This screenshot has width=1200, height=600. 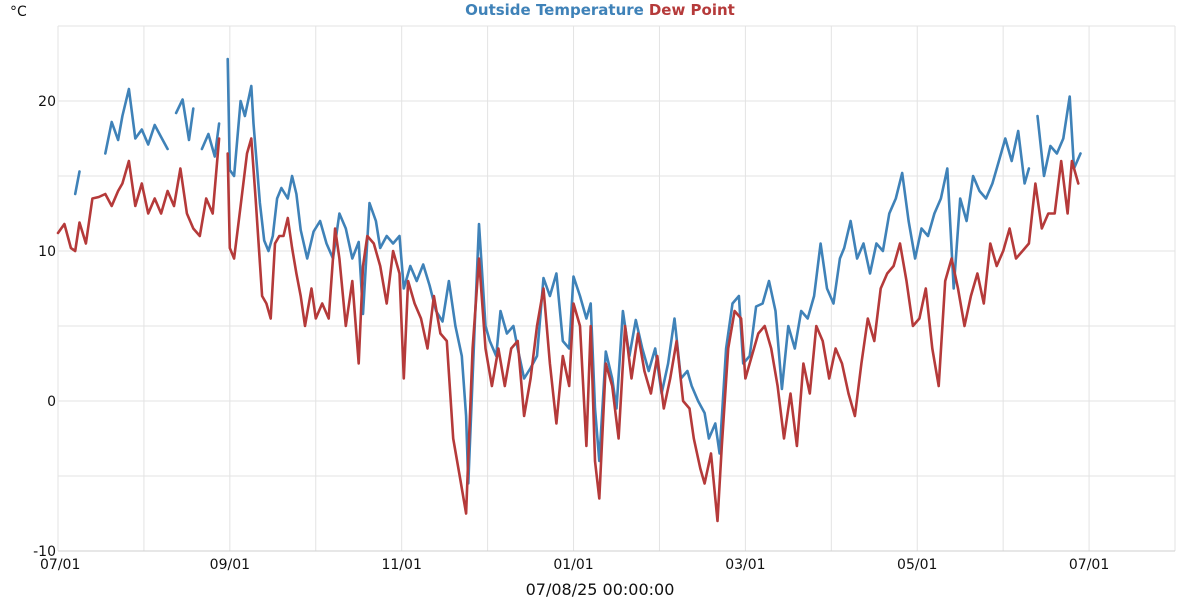 I want to click on x-tick-label: 09/01, so click(x=230, y=565).